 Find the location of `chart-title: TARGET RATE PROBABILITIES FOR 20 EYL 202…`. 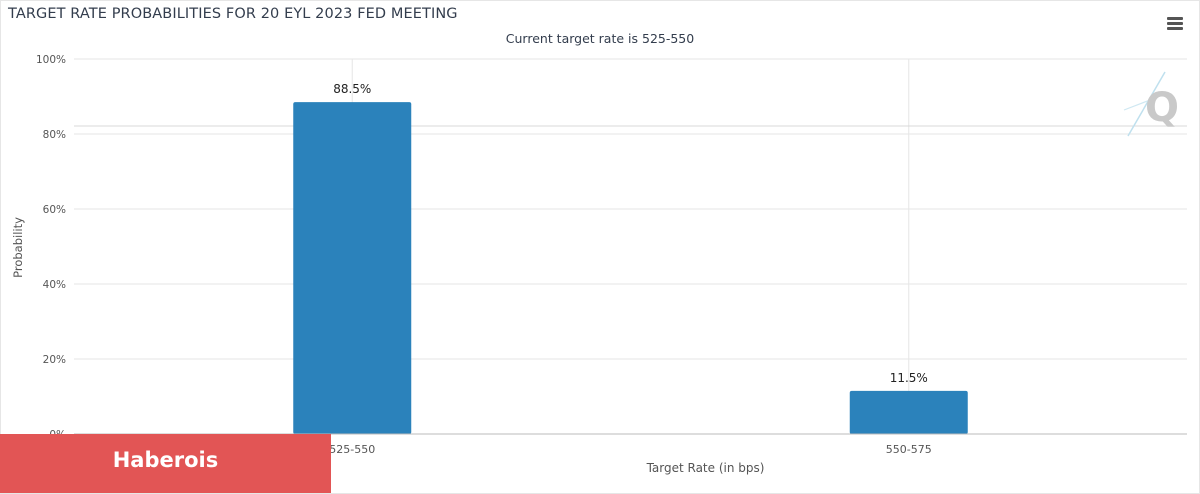

chart-title: TARGET RATE PROBABILITIES FOR 20 EYL 202… is located at coordinates (233, 14).